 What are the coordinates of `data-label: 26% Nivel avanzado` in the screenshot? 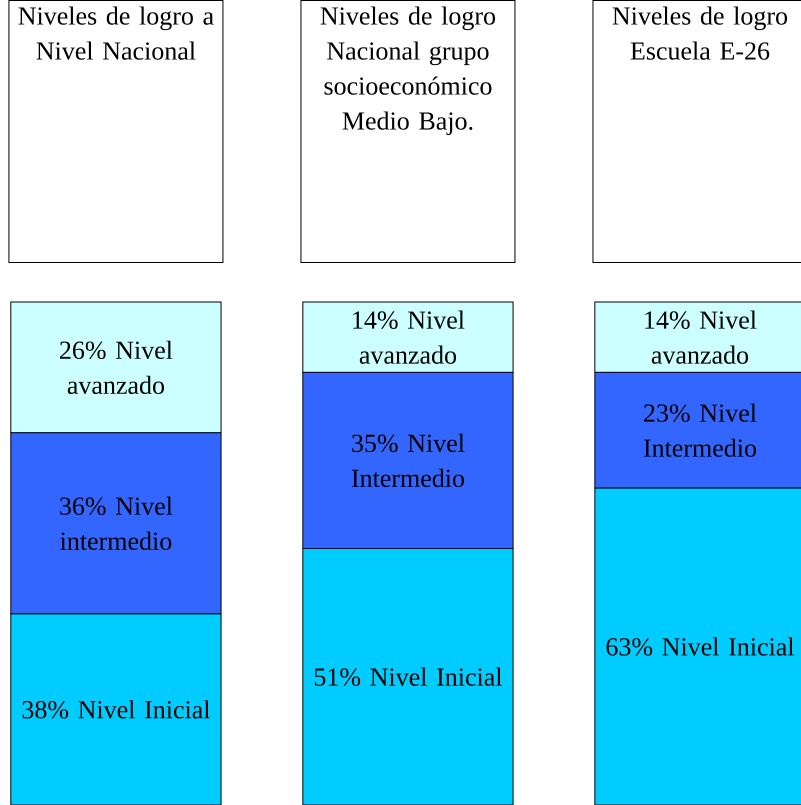 It's located at (116, 367).